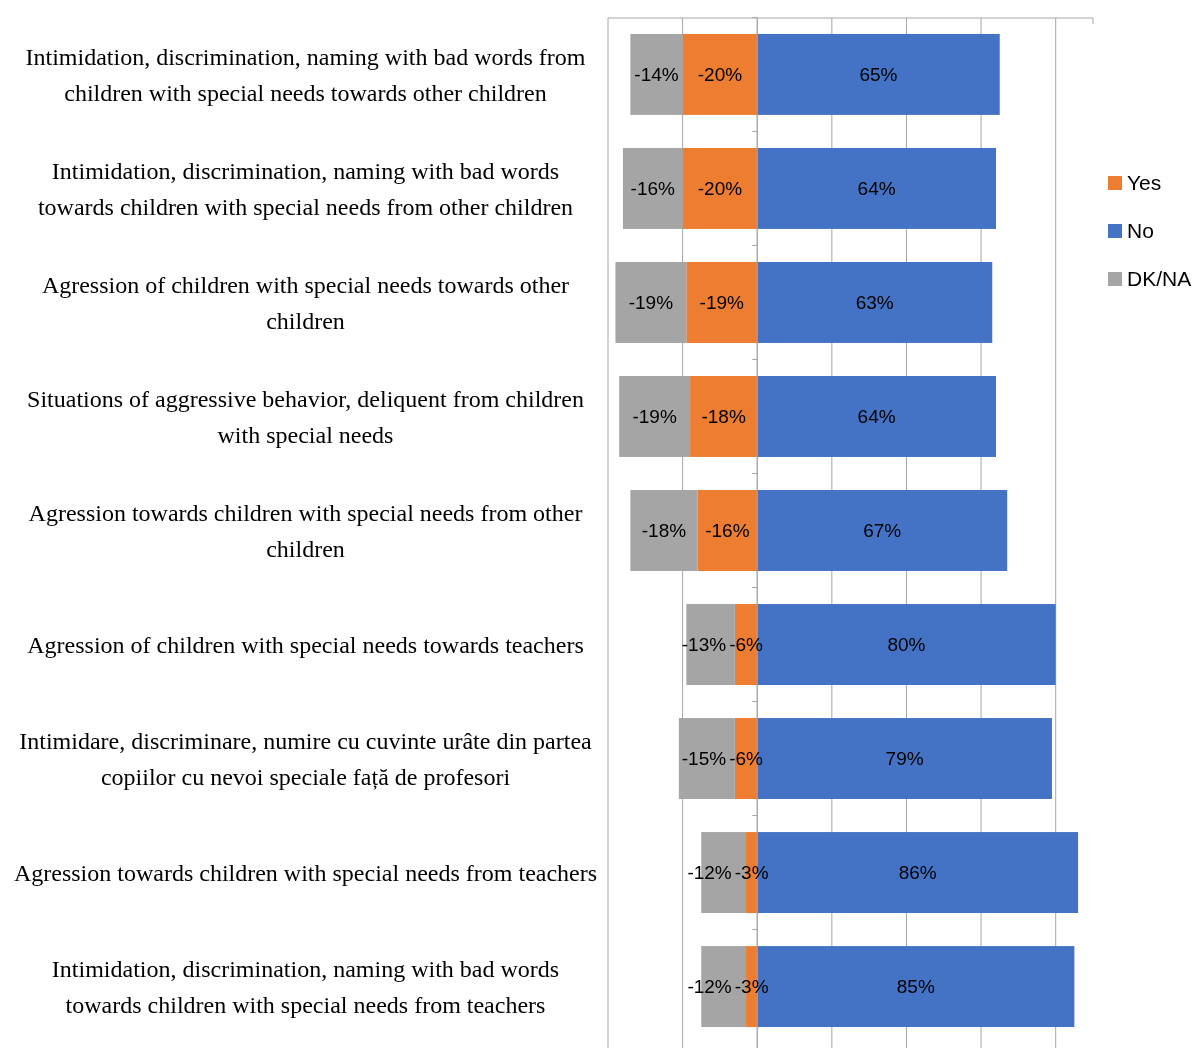 This screenshot has width=1203, height=1056. I want to click on data-label: 67%, so click(882, 531).